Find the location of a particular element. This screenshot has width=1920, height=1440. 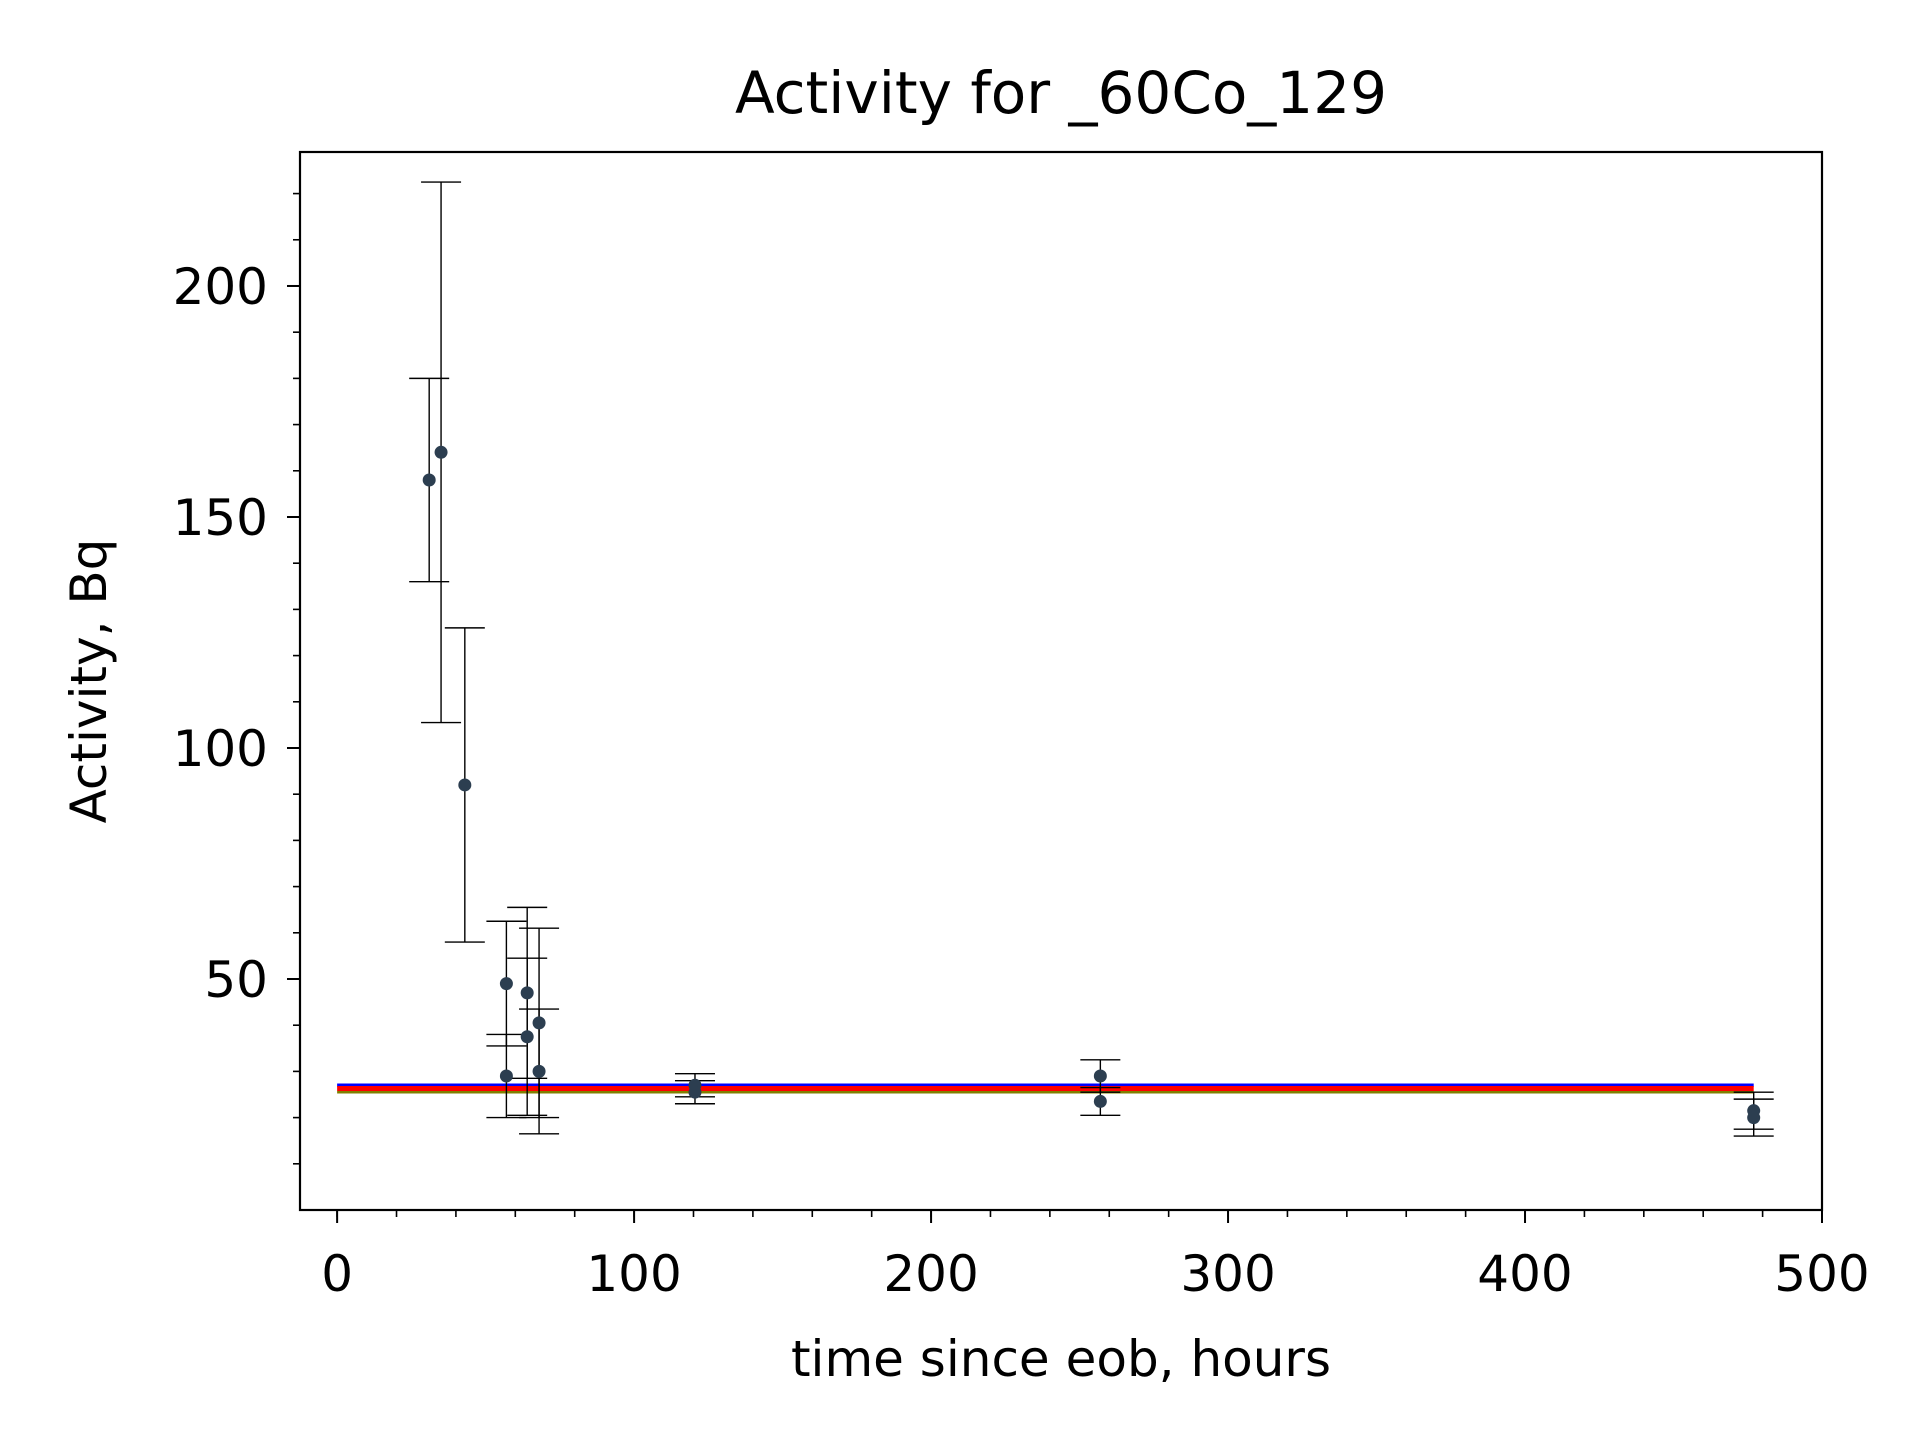

x-tick-label: 500 is located at coordinates (1821, 1274).